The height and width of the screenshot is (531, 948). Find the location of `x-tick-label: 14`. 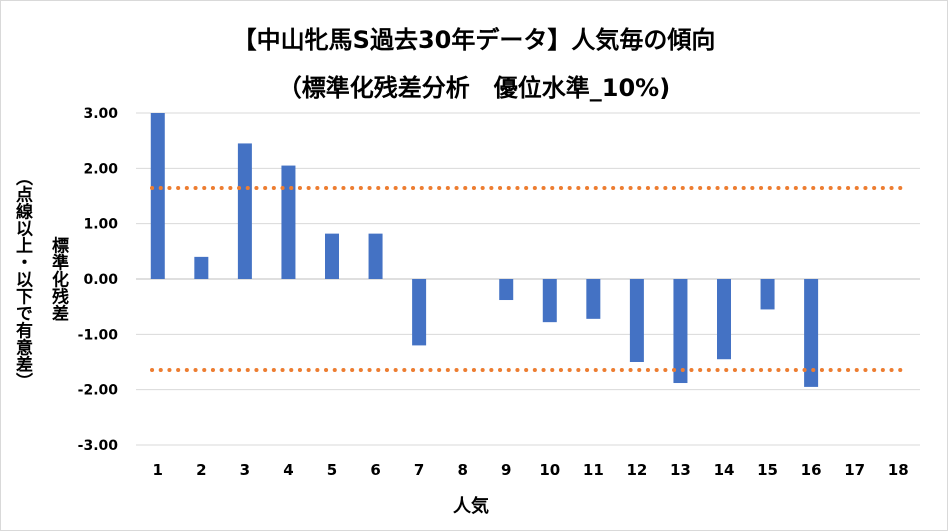

x-tick-label: 14 is located at coordinates (724, 470).